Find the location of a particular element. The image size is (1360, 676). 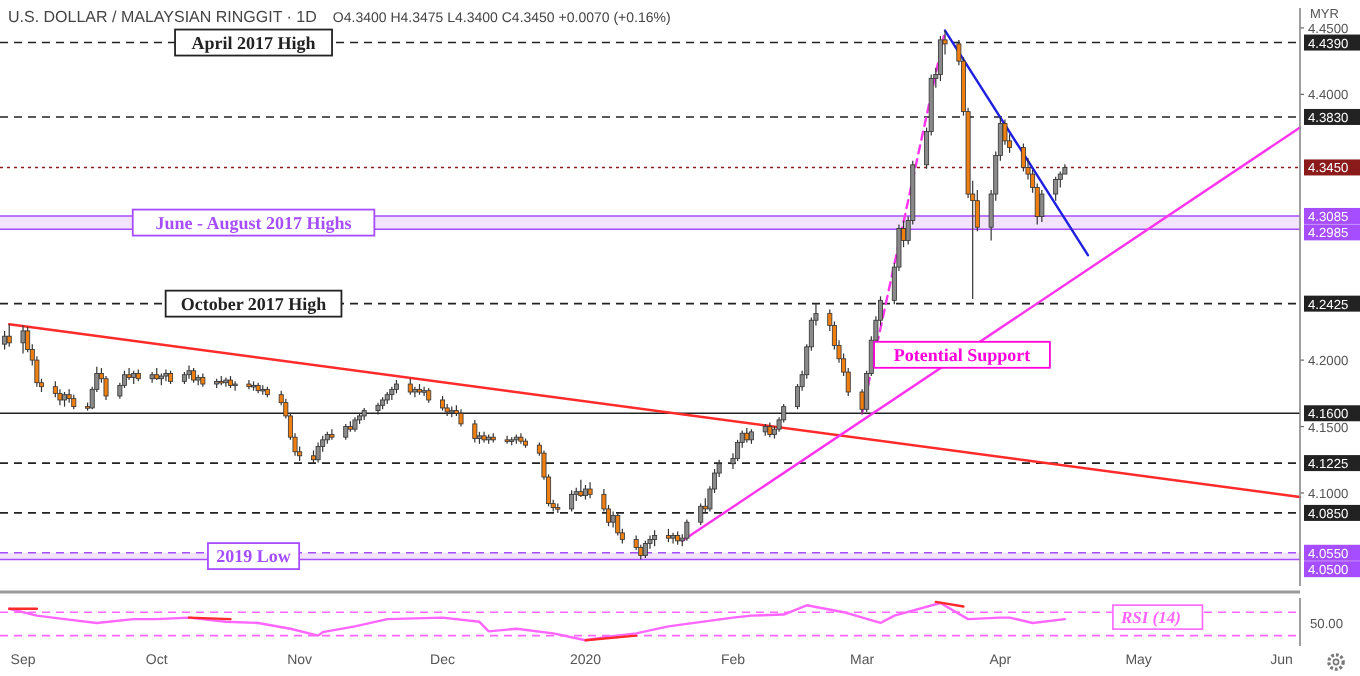

annotation: April 2017 High is located at coordinates (253, 42).